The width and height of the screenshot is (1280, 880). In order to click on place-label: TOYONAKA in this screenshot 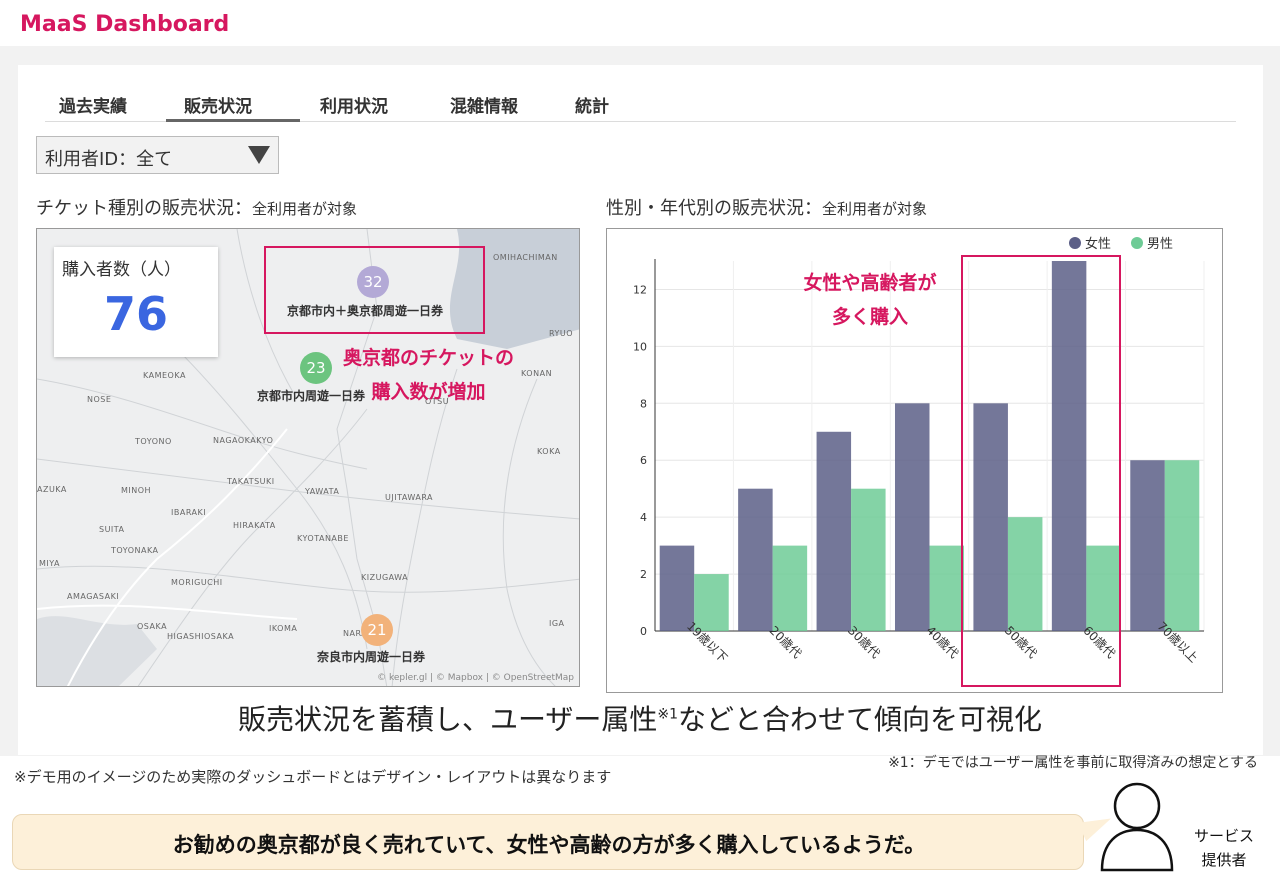, I will do `click(135, 550)`.